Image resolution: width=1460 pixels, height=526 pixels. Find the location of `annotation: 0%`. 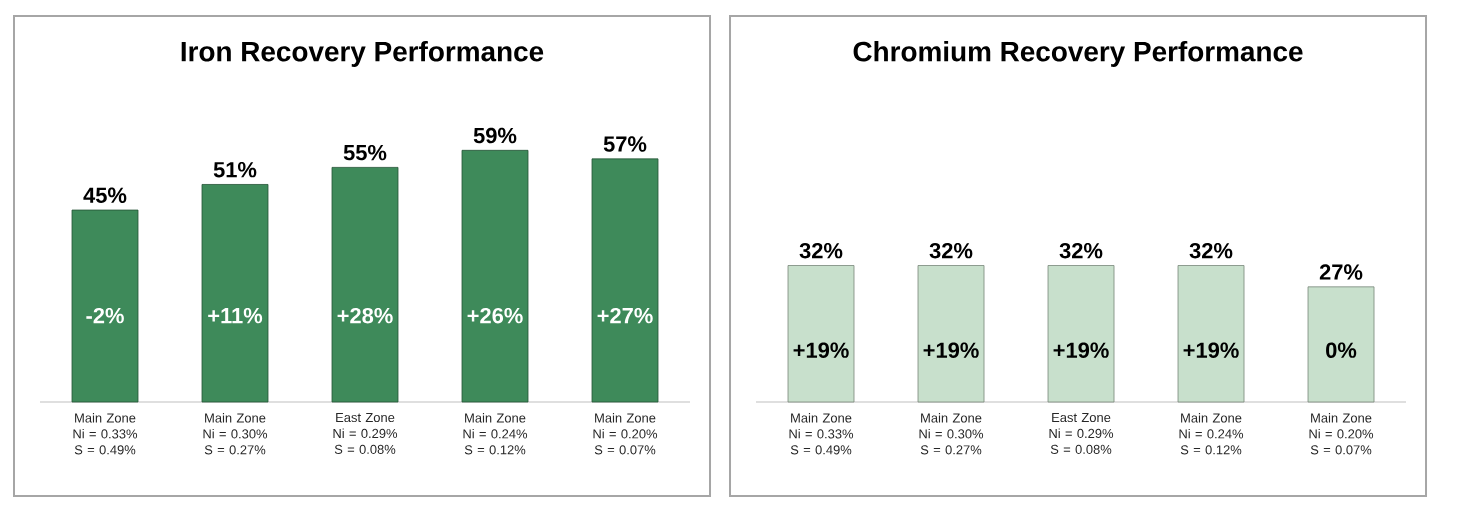

annotation: 0% is located at coordinates (1341, 350).